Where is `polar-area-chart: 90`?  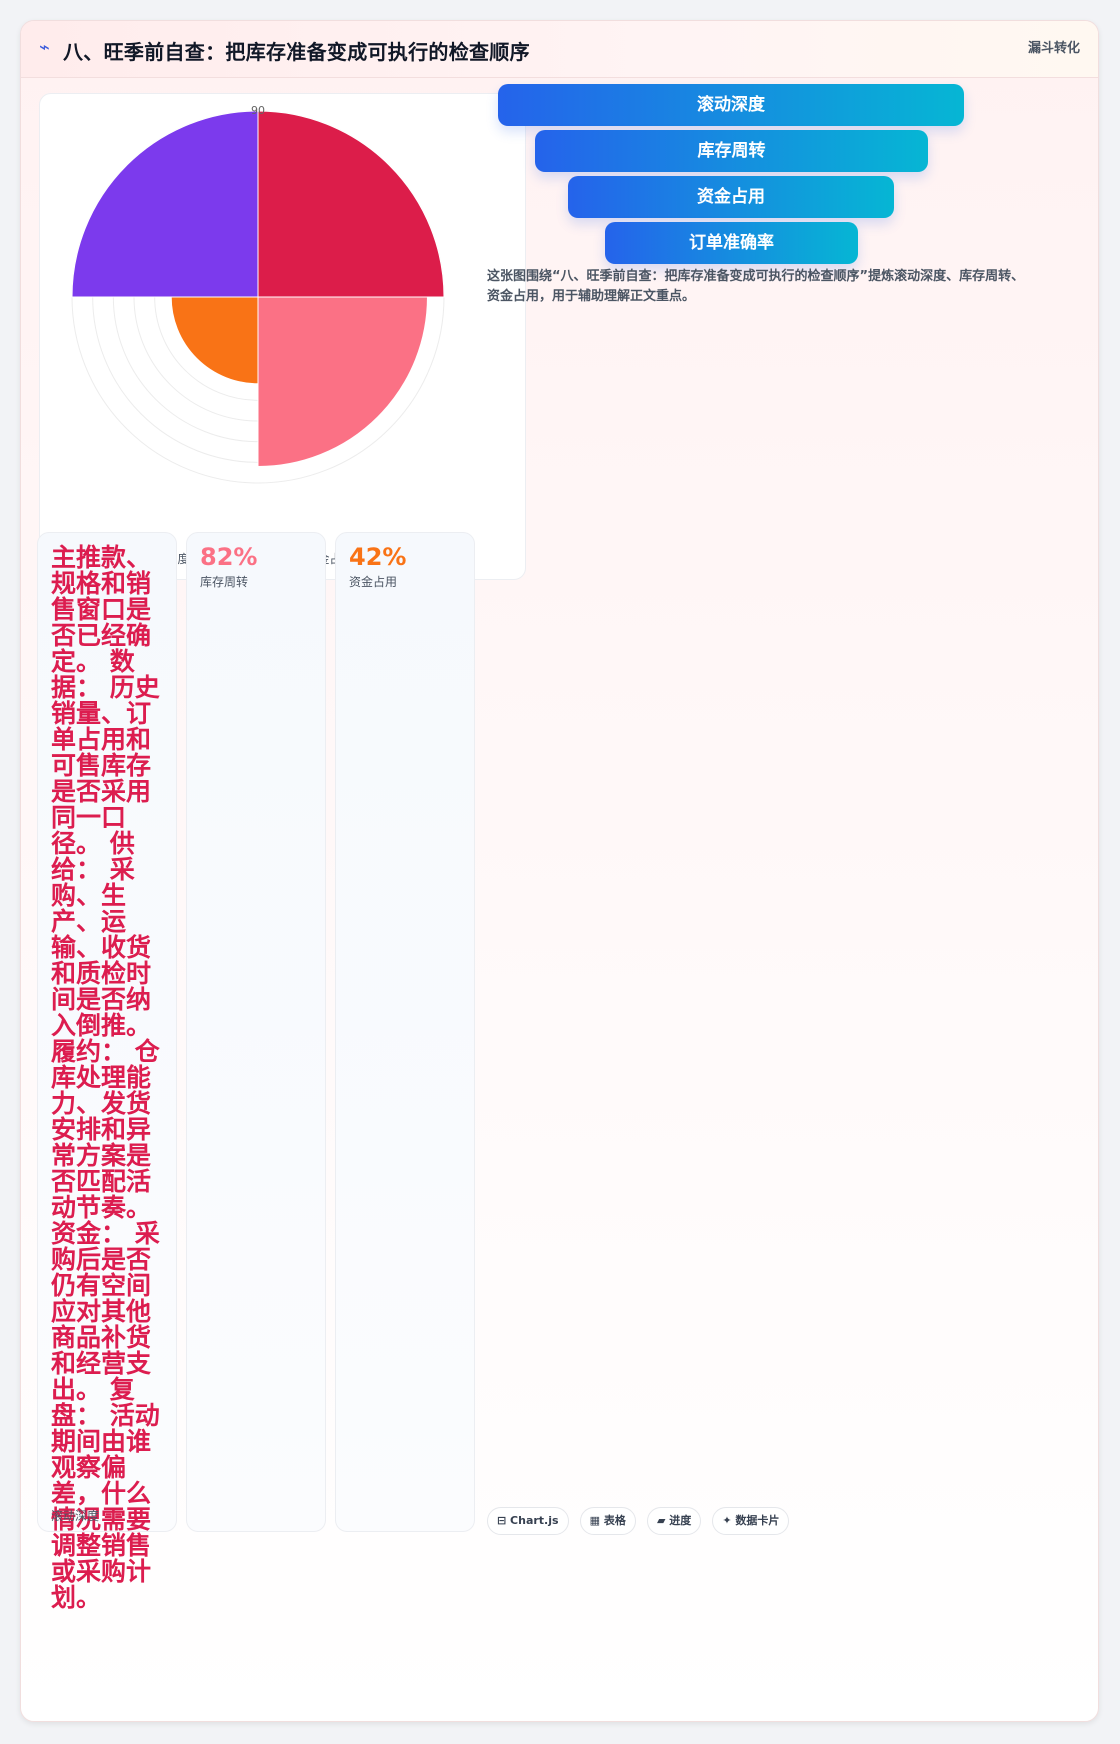
polar-area-chart: 90 is located at coordinates (258, 294).